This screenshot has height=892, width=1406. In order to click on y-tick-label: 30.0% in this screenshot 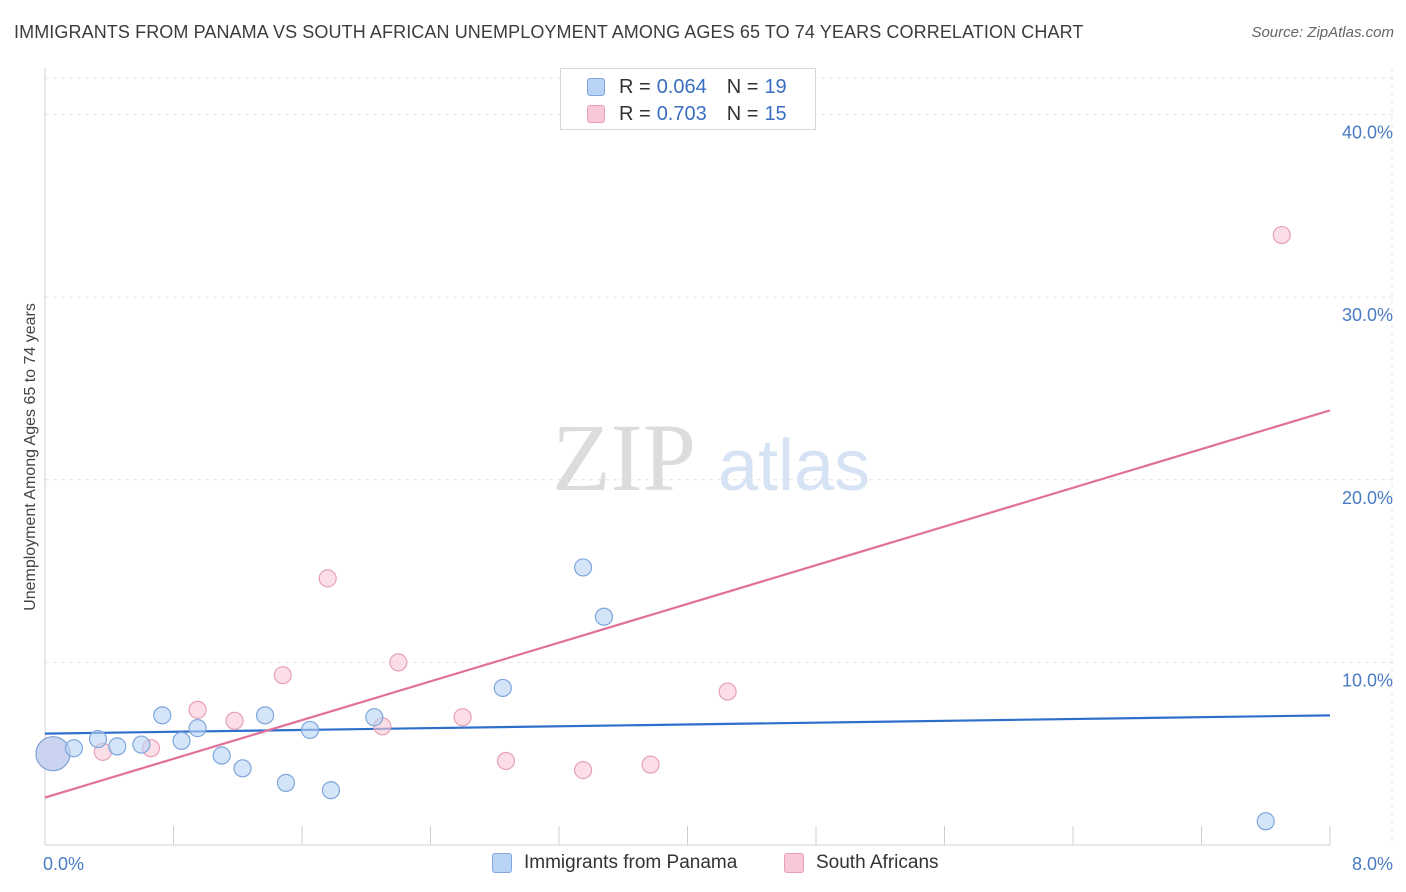, I will do `click(1367, 315)`.